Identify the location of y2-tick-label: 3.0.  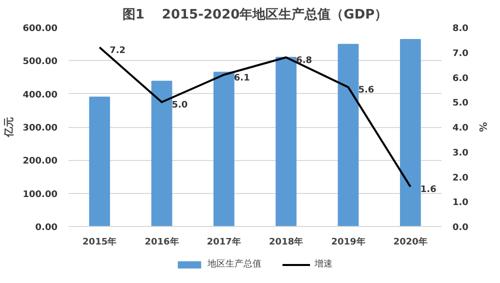
(460, 153).